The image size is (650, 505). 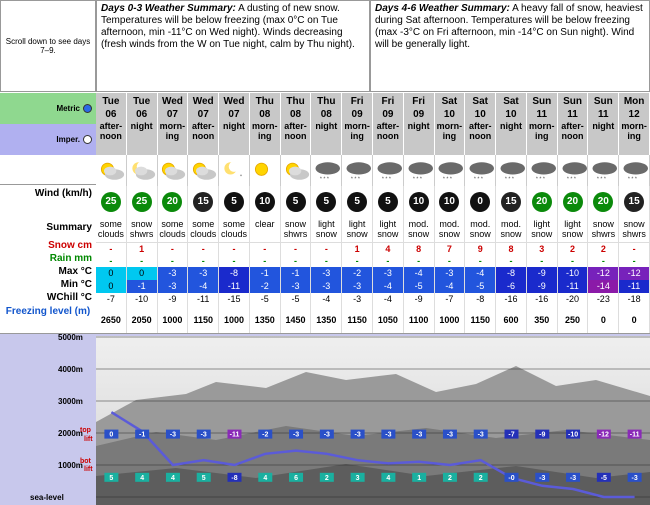 What do you see at coordinates (481, 299) in the screenshot?
I see `wchill-cell: -8` at bounding box center [481, 299].